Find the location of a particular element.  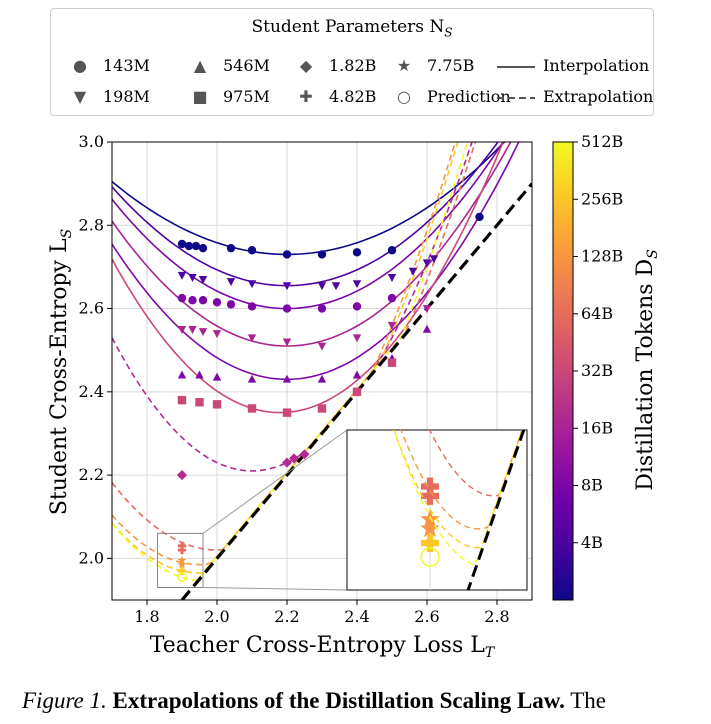

legend-item: ● 143M is located at coordinates (110, 66).